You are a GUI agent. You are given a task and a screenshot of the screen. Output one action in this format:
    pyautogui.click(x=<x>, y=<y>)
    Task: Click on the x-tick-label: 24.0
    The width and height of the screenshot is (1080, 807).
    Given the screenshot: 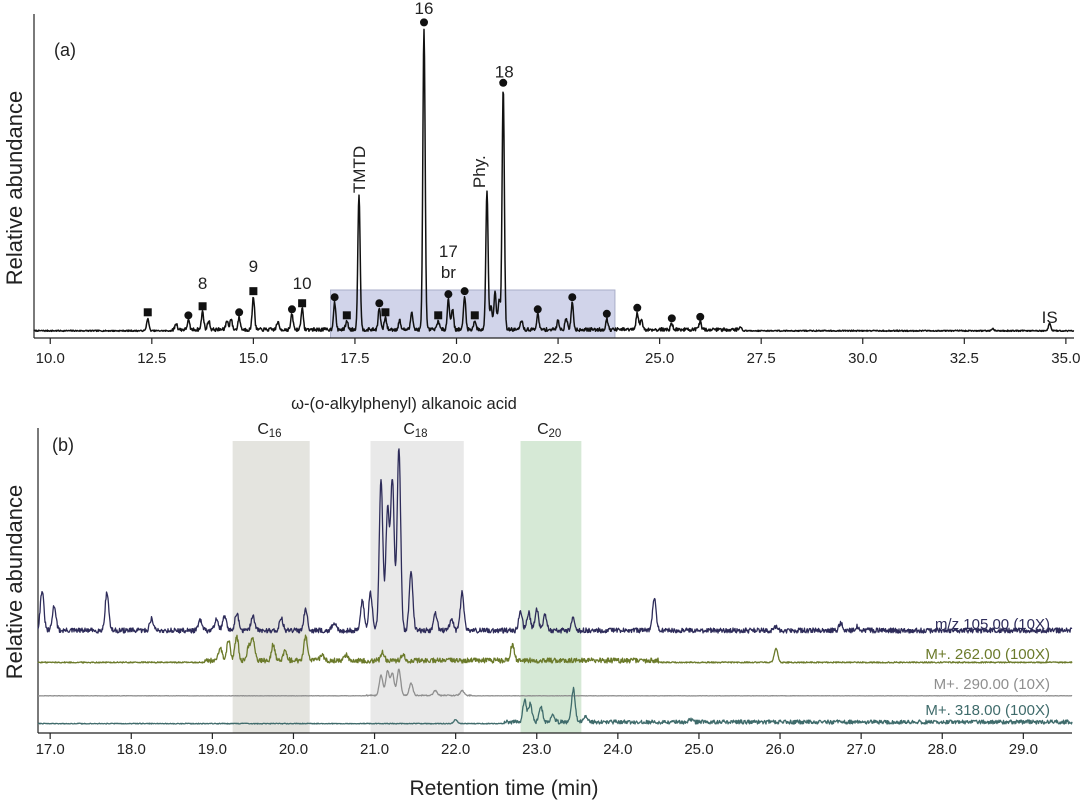 What is the action you would take?
    pyautogui.click(x=617, y=749)
    